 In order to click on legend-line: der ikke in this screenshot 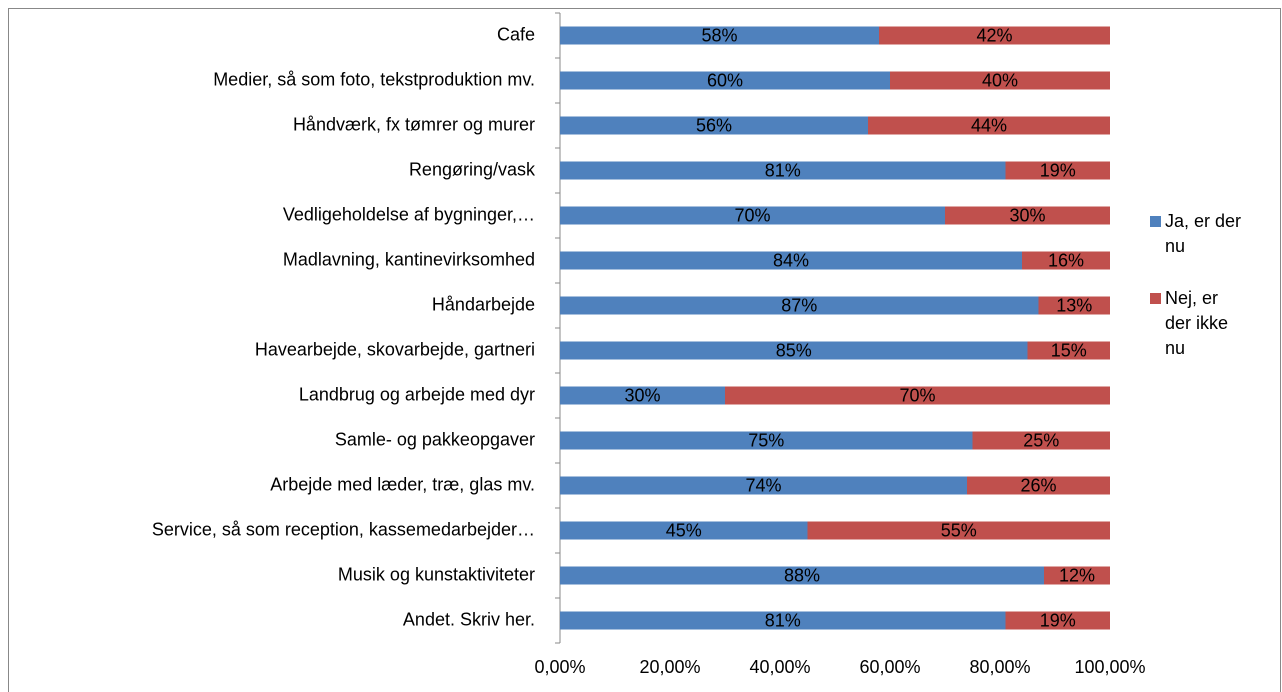, I will do `click(1199, 323)`.